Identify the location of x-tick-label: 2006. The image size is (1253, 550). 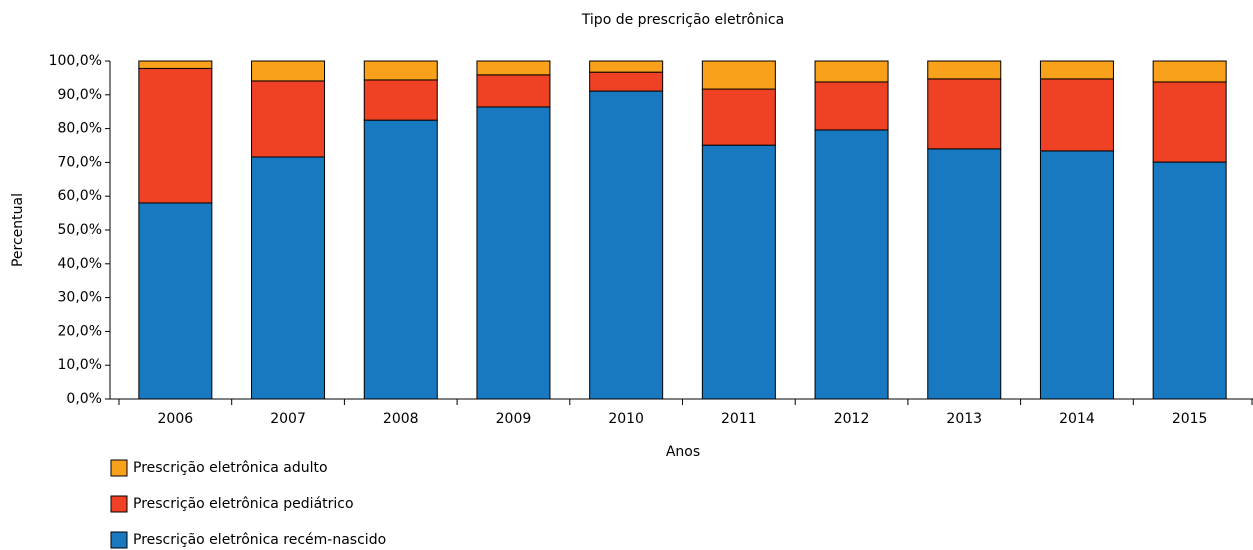
(176, 419).